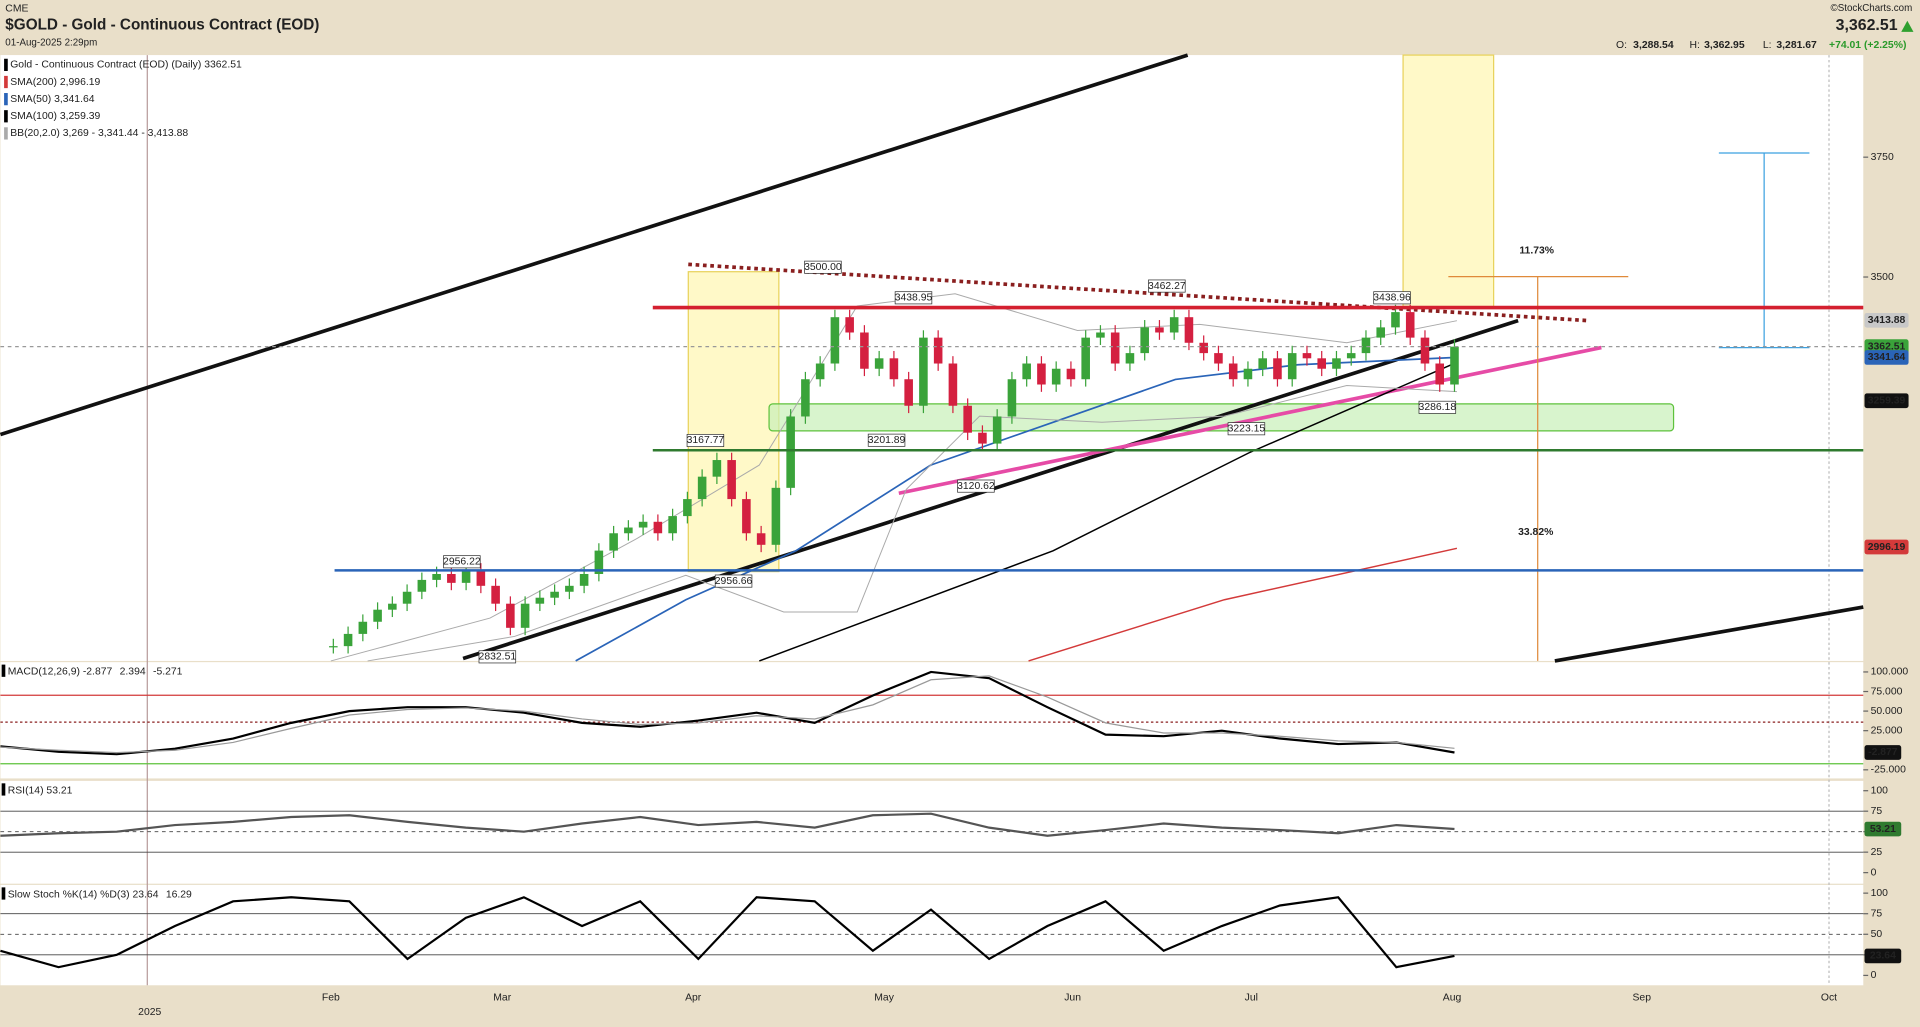  I want to click on x-tick-label: Apr, so click(693, 997).